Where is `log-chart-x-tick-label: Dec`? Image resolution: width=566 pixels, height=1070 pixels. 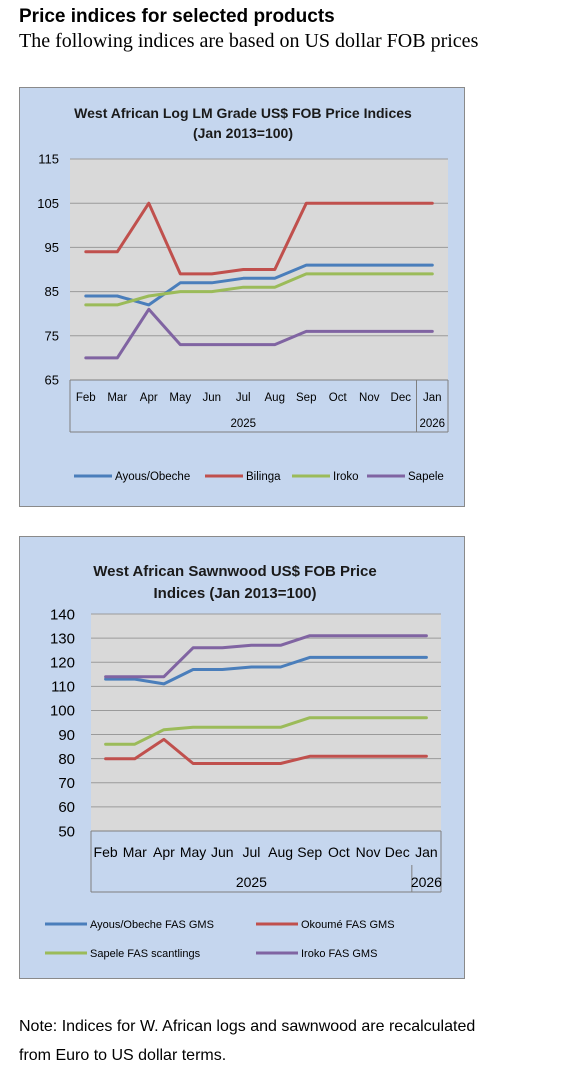 log-chart-x-tick-label: Dec is located at coordinates (401, 398).